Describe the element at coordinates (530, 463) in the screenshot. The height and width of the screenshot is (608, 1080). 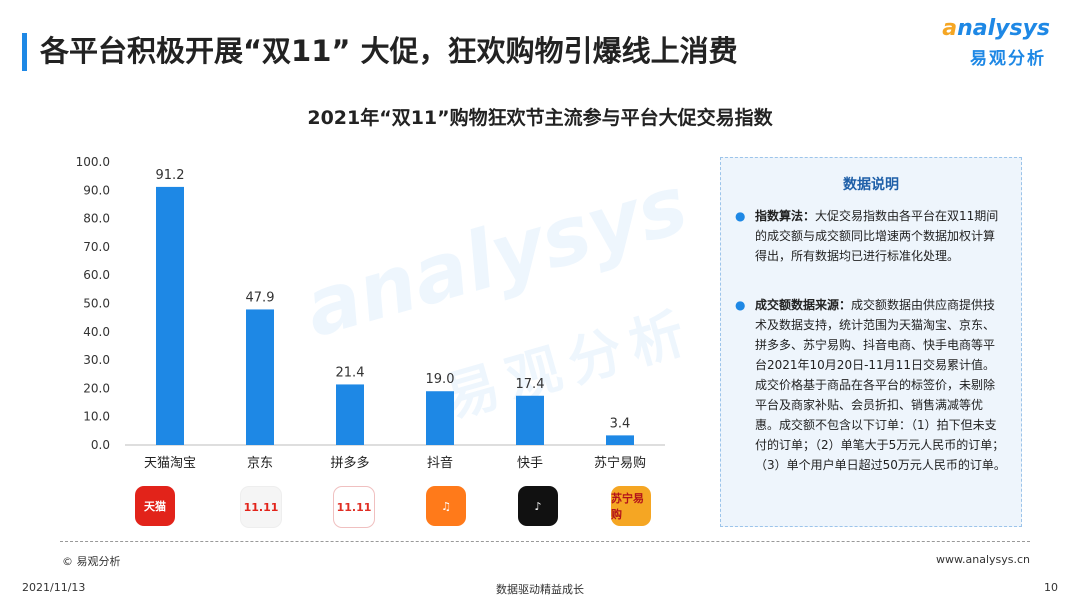
I see `x-tick-label: 快手` at that location.